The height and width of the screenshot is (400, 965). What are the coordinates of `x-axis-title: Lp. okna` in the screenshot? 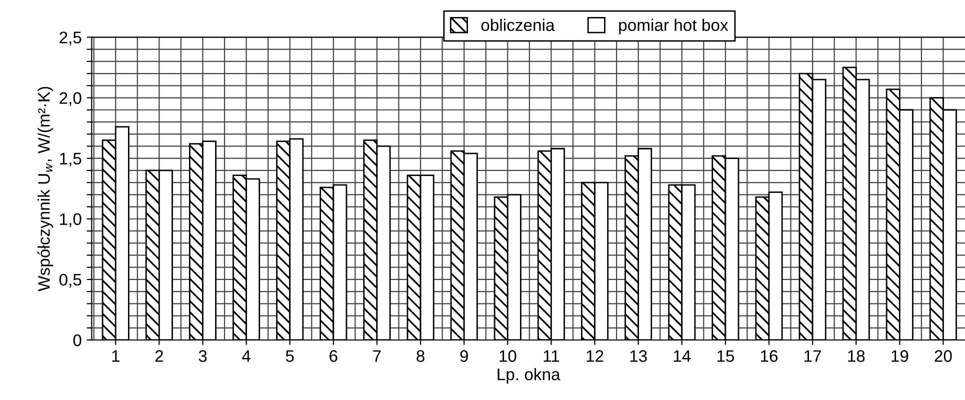 It's located at (529, 376).